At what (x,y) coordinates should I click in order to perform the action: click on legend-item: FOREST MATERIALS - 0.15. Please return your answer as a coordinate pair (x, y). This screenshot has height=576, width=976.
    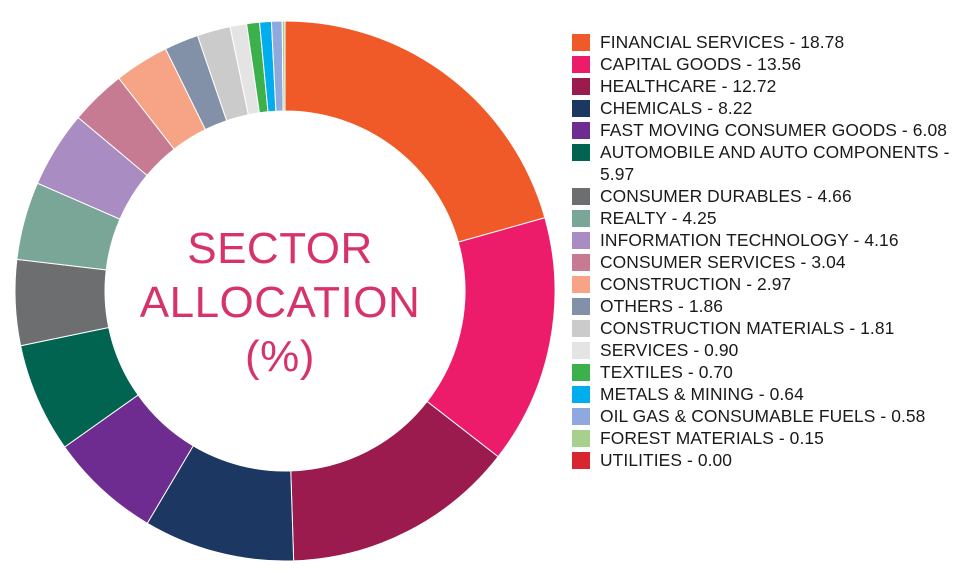
    Looking at the image, I should click on (772, 438).